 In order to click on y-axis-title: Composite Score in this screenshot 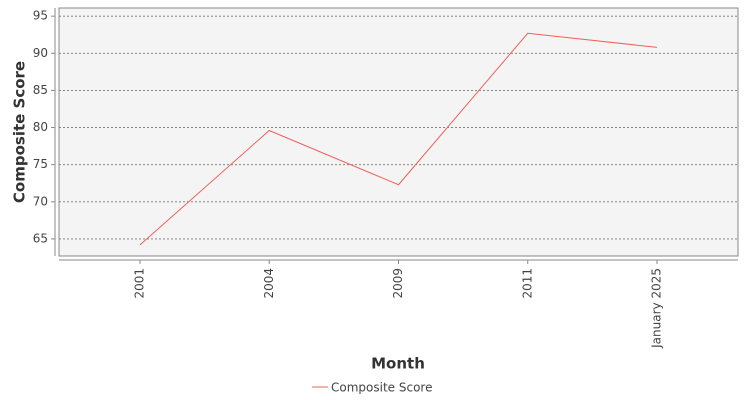, I will do `click(20, 132)`.